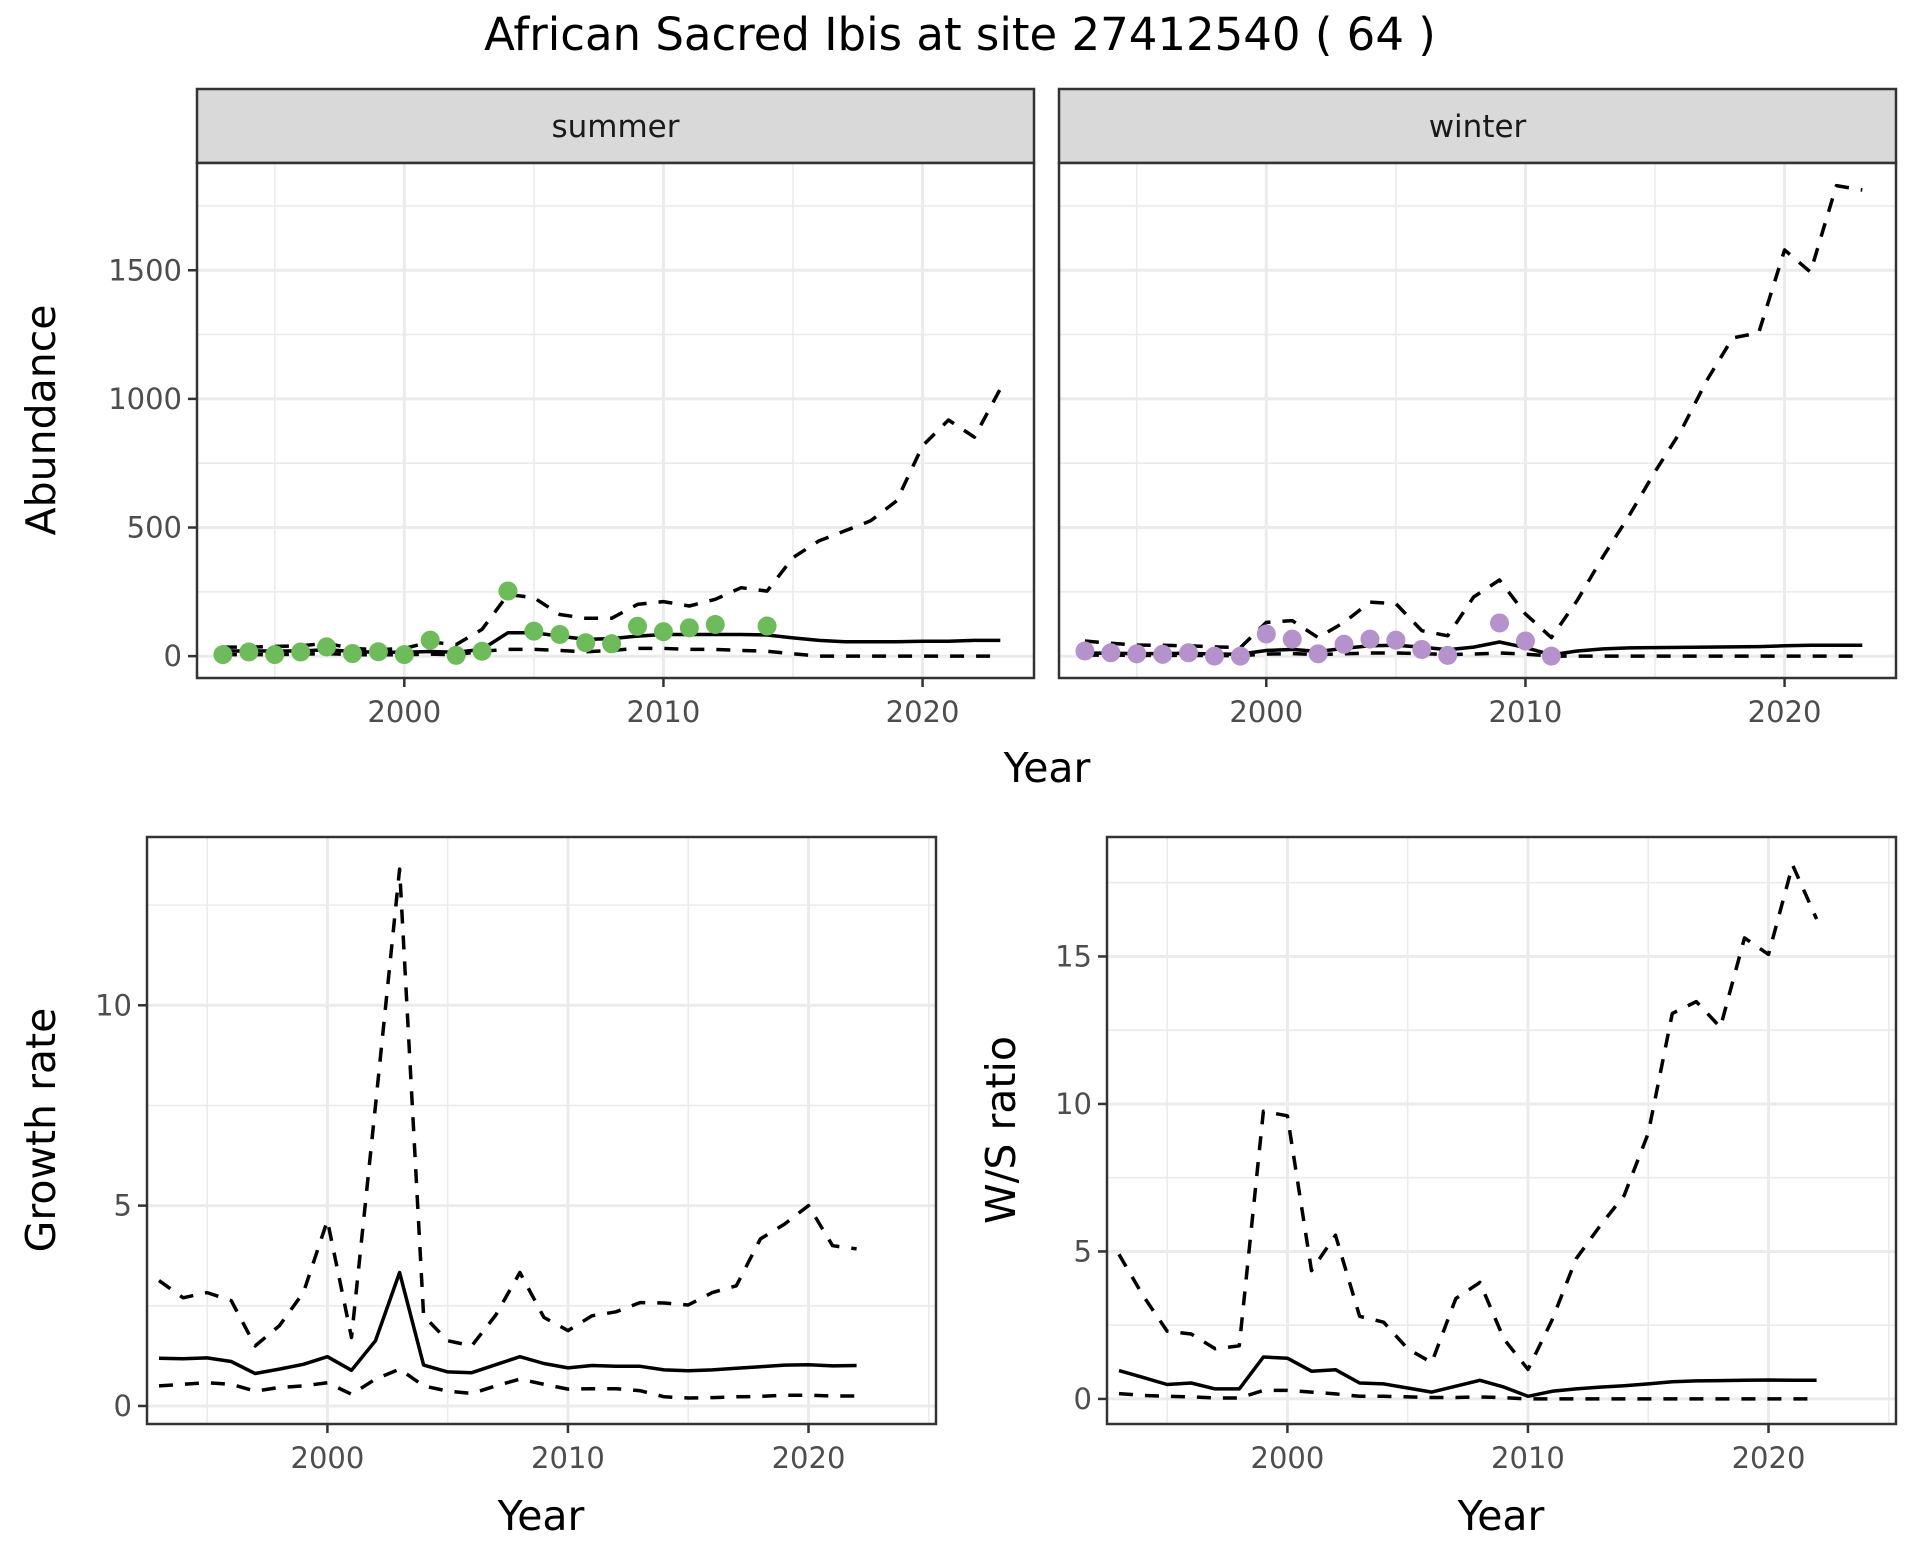 The image size is (1920, 1560). Describe the element at coordinates (1501, 1516) in the screenshot. I see `x-axis-title-ws-ratio: Year` at that location.